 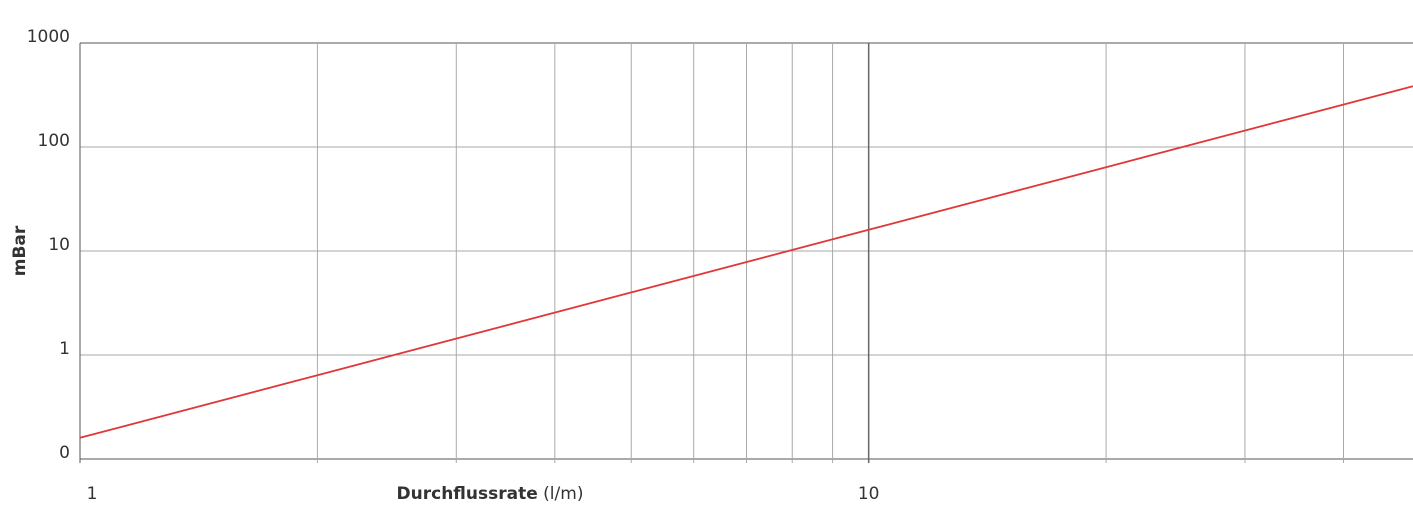 What do you see at coordinates (869, 494) in the screenshot?
I see `x-tick-label: 10` at bounding box center [869, 494].